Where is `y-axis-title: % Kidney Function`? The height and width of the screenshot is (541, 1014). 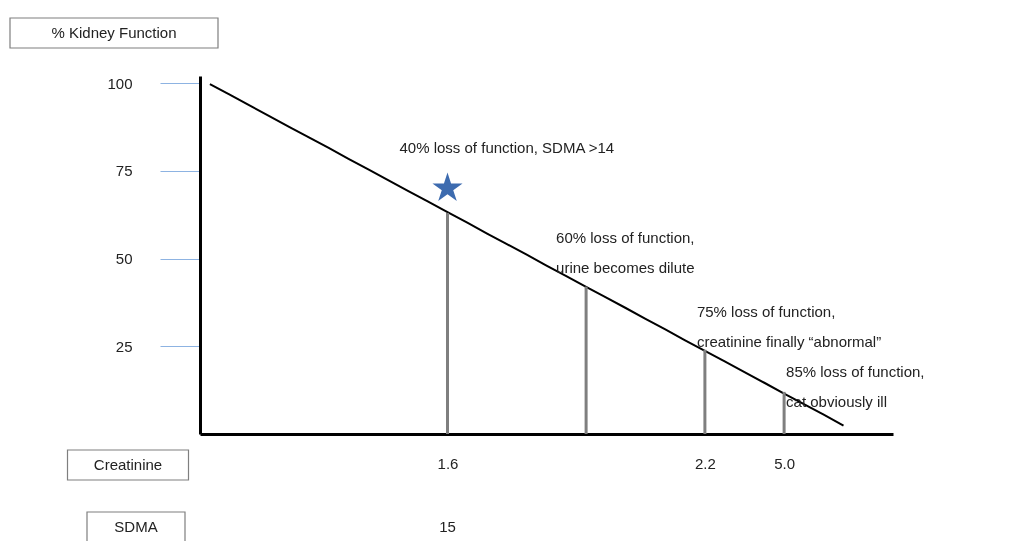
y-axis-title: % Kidney Function is located at coordinates (114, 32).